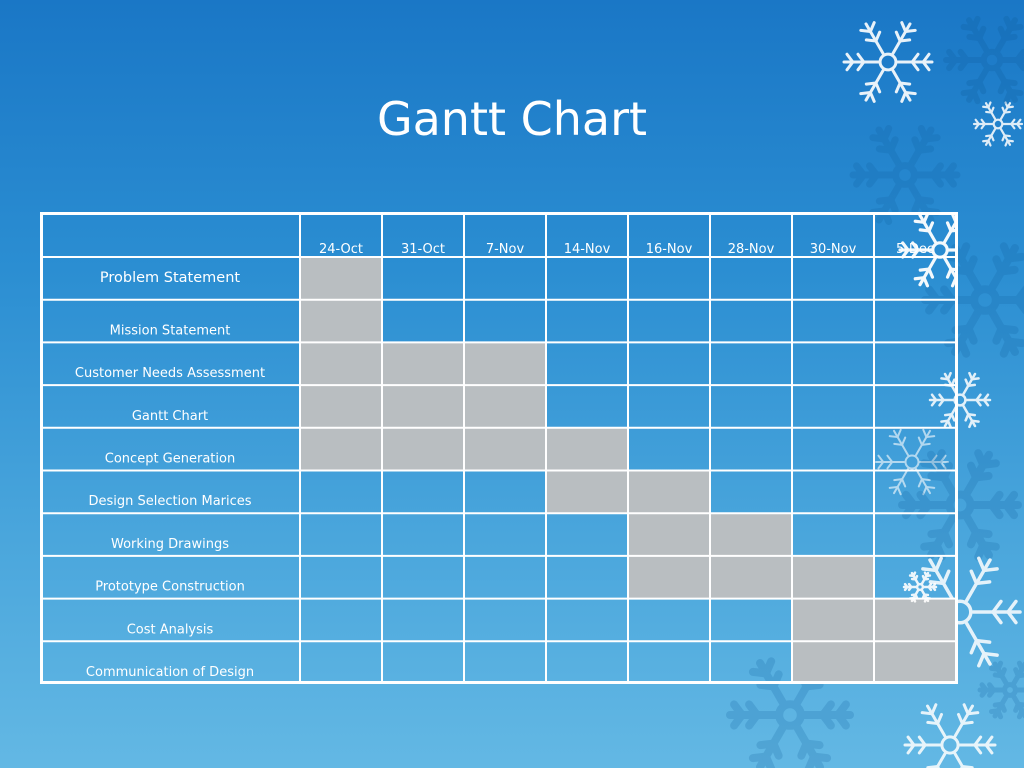 The height and width of the screenshot is (768, 1024). I want to click on column-header: 5-Dec, so click(915, 249).